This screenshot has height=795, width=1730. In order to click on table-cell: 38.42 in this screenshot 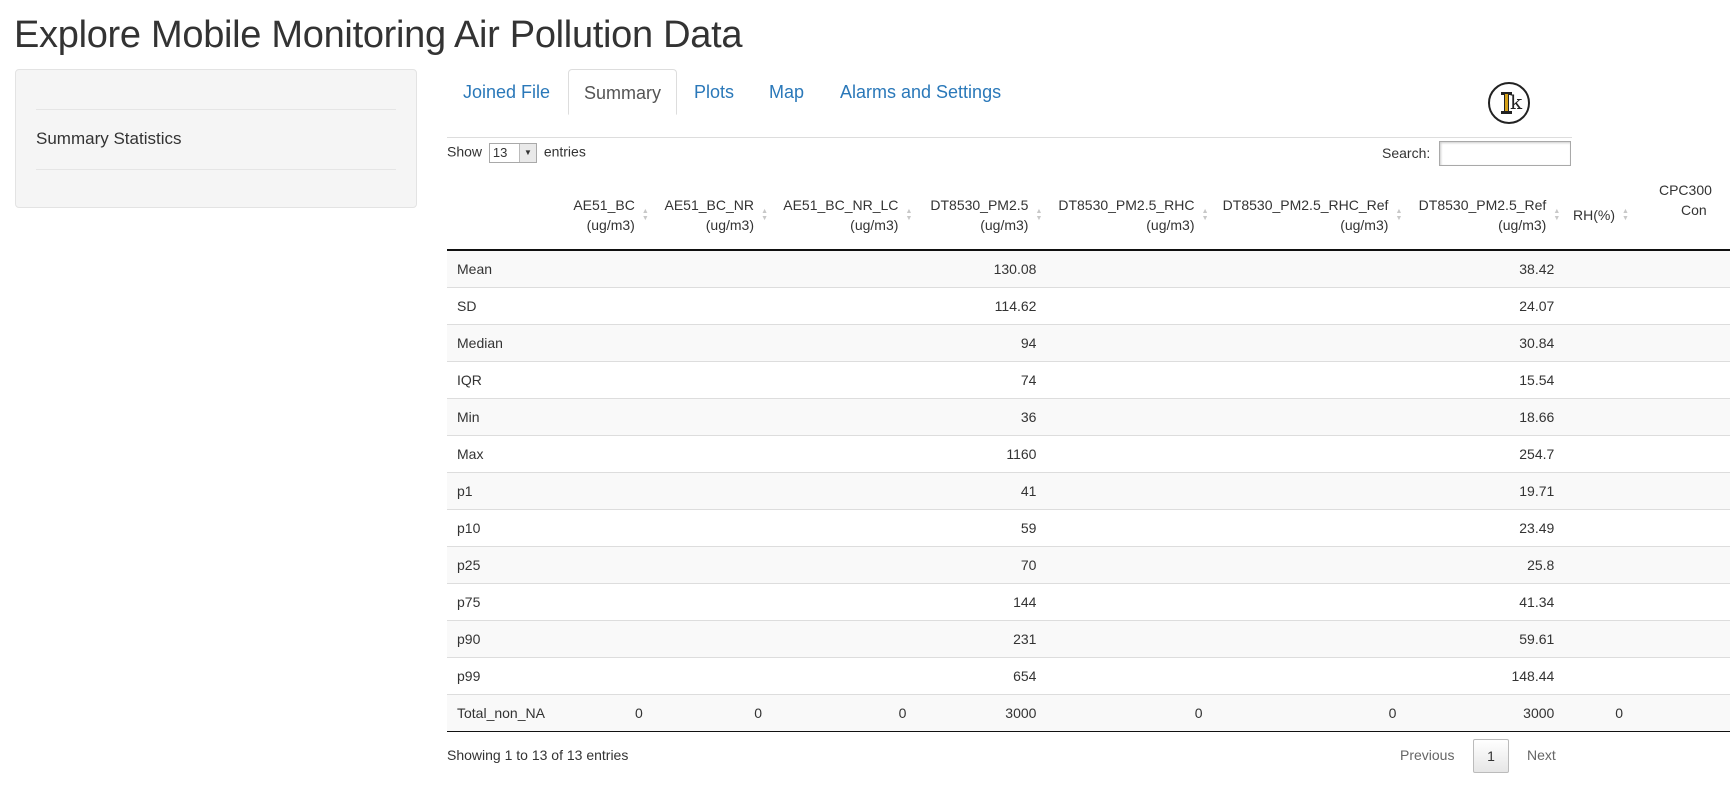, I will do `click(1485, 269)`.